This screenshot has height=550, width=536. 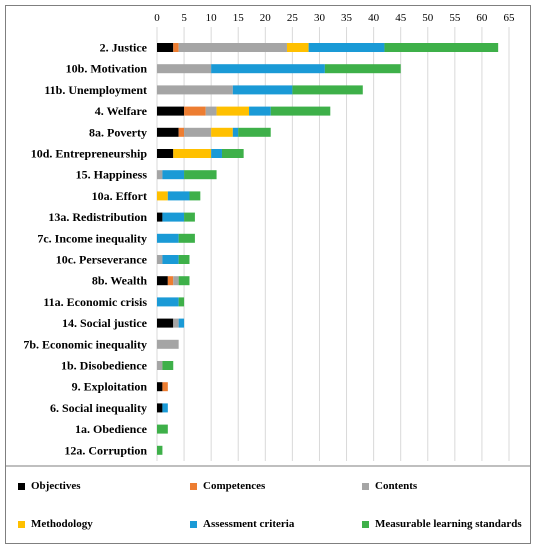 What do you see at coordinates (111, 429) in the screenshot?
I see `category-label: 1a. Obedience` at bounding box center [111, 429].